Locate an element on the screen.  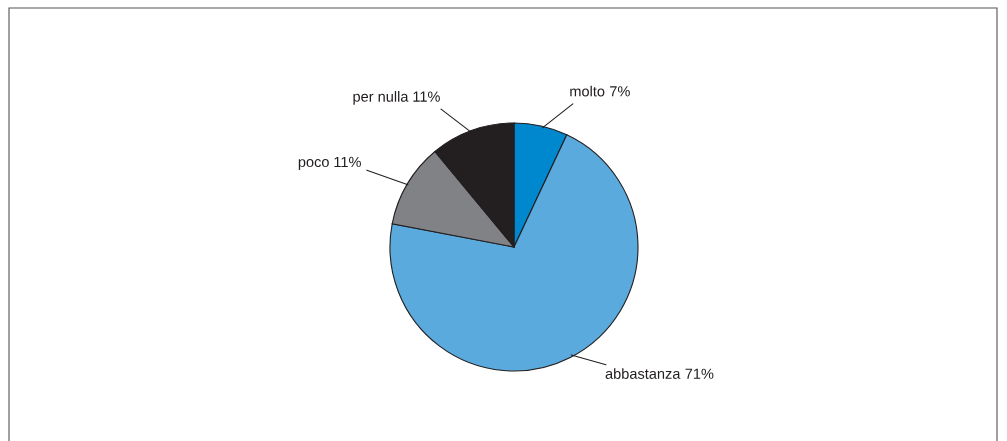
slice-label: per nulla is located at coordinates (381, 98).